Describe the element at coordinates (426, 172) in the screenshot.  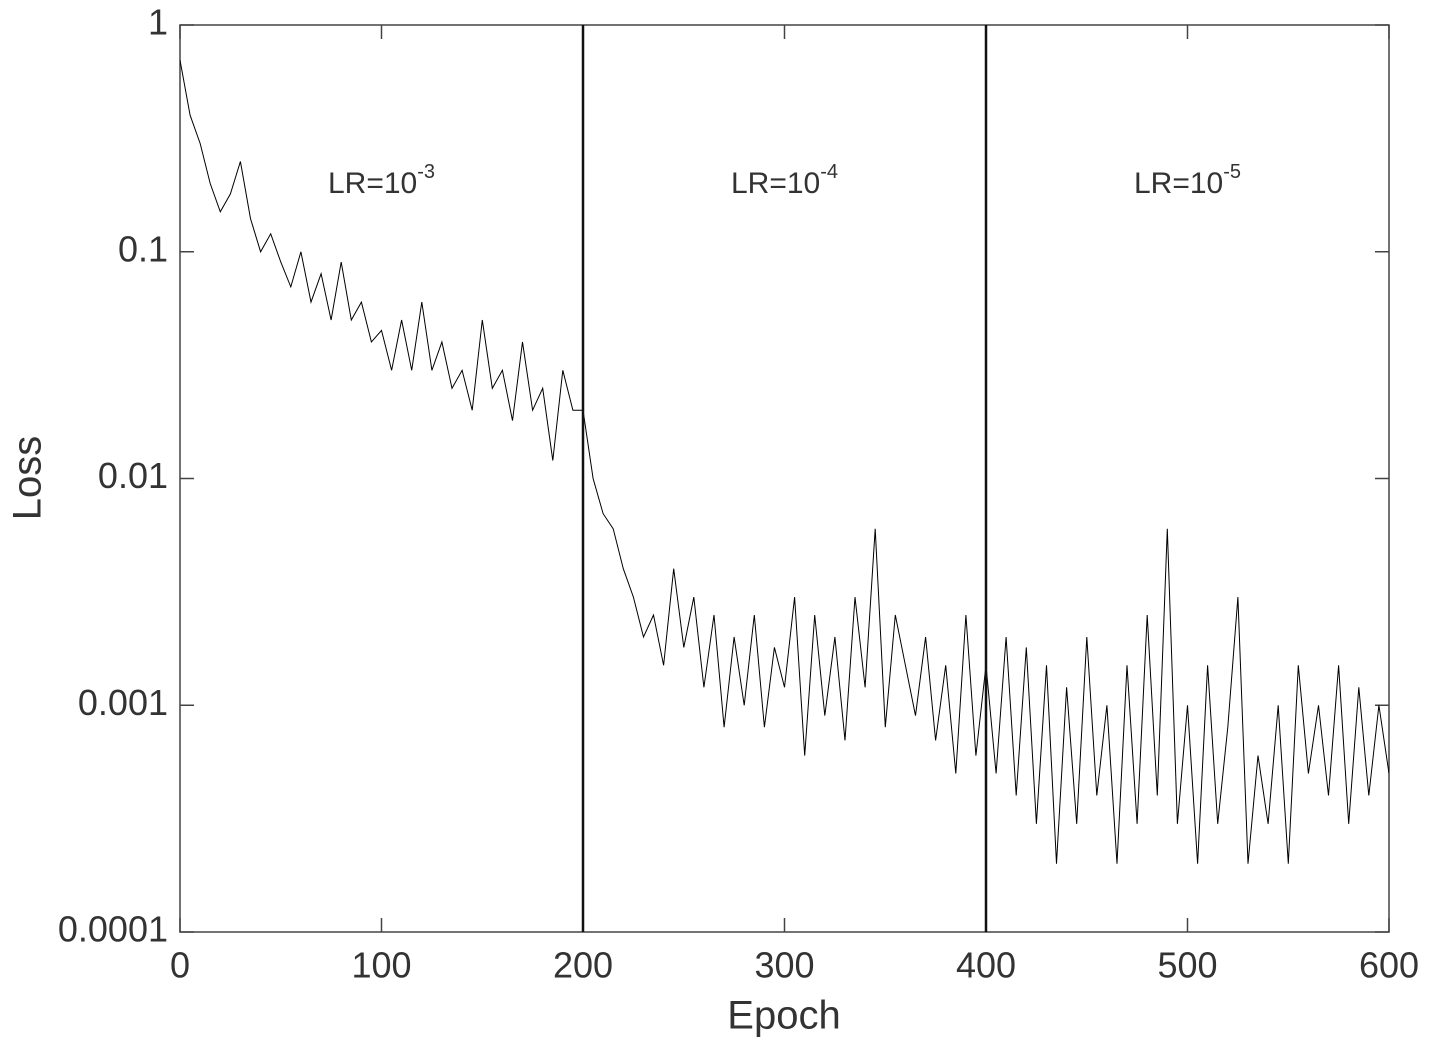
I see `lr-exponent: -3` at that location.